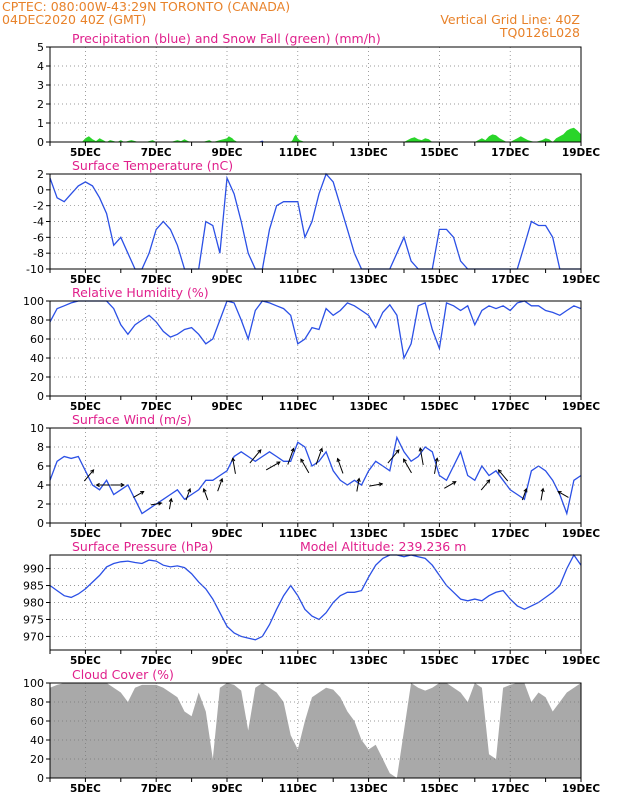  What do you see at coordinates (315, 475) in the screenshot?
I see `wind-frame` at bounding box center [315, 475].